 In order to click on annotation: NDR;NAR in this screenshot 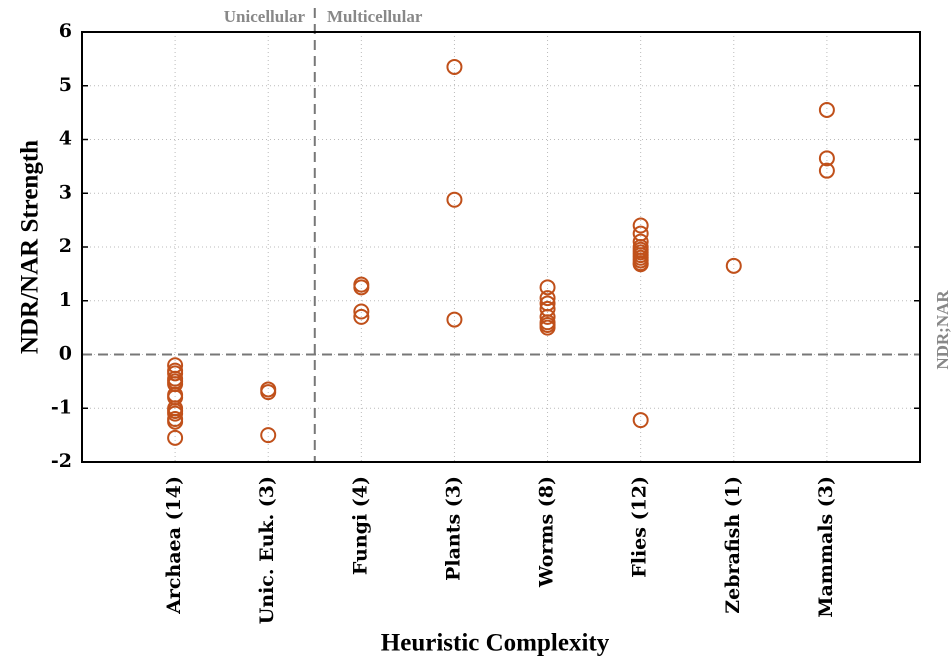, I will do `click(942, 330)`.